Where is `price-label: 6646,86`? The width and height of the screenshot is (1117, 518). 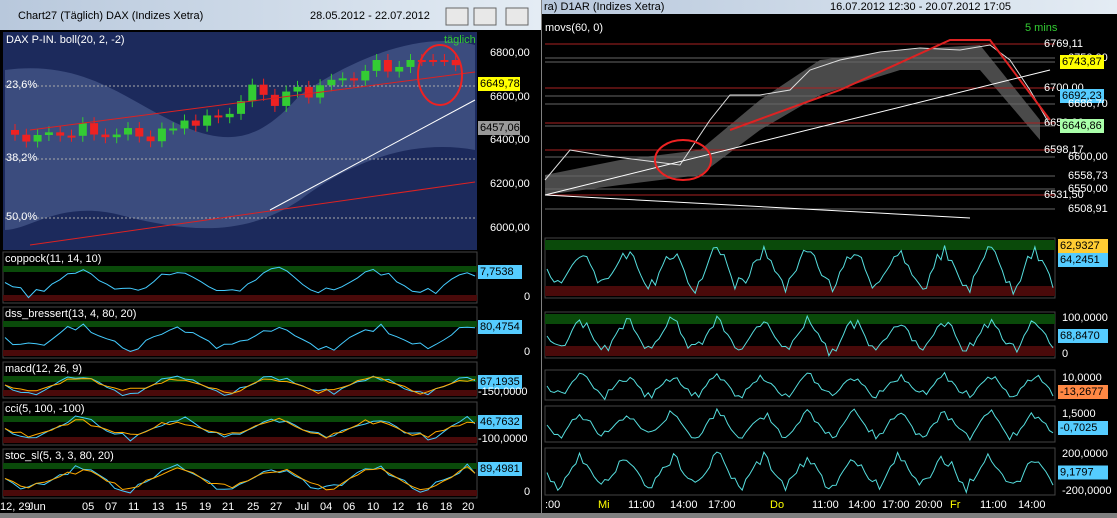
price-label: 6646,86 is located at coordinates (1082, 126).